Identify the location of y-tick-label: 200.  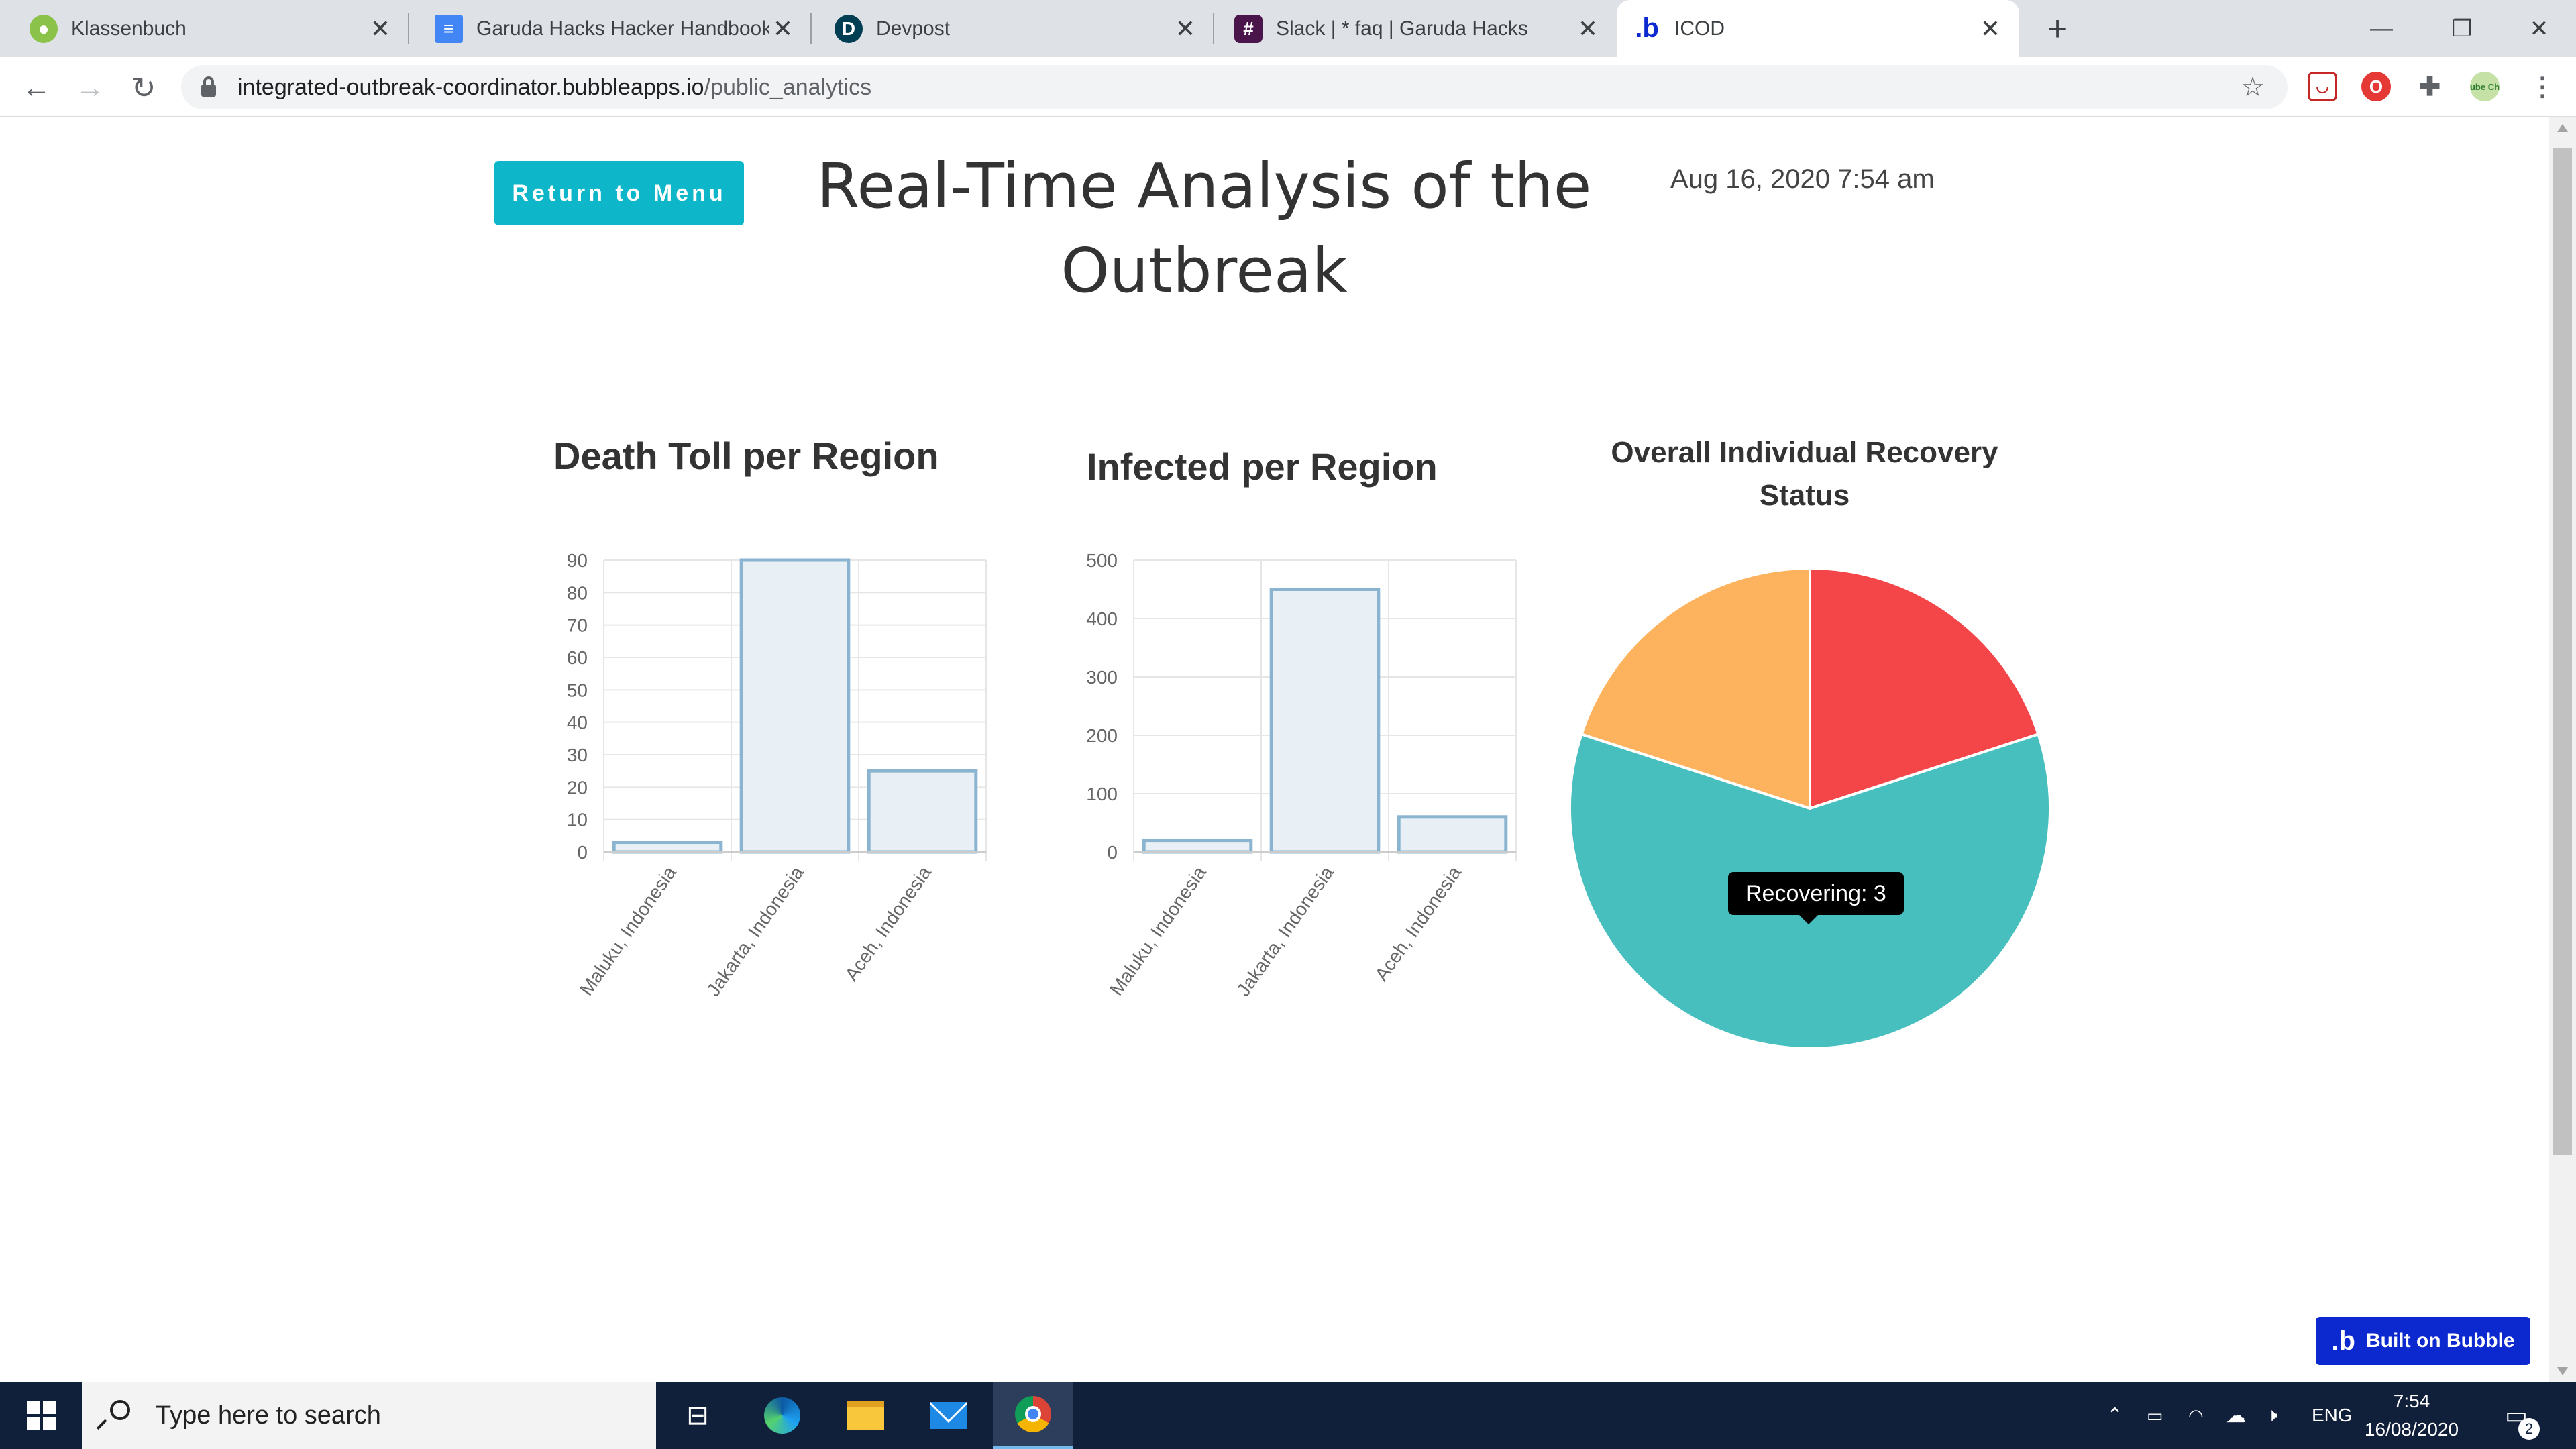
(1102, 735).